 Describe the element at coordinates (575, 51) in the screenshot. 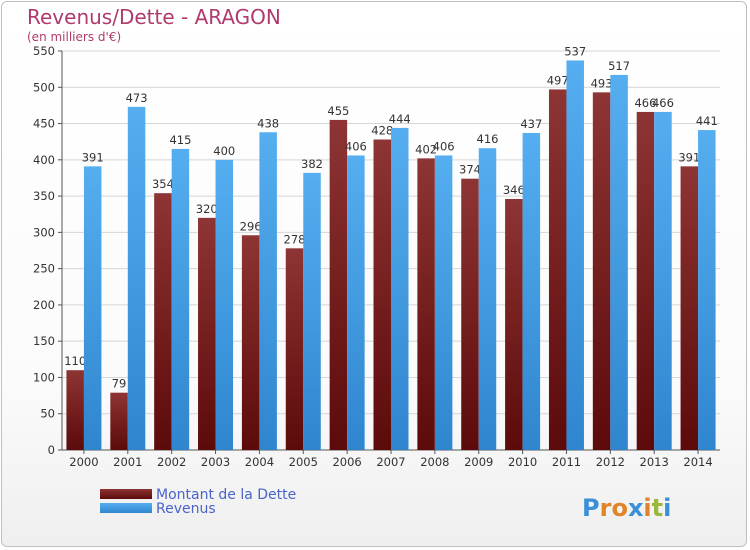

I see `data-label-revenus: 537` at that location.